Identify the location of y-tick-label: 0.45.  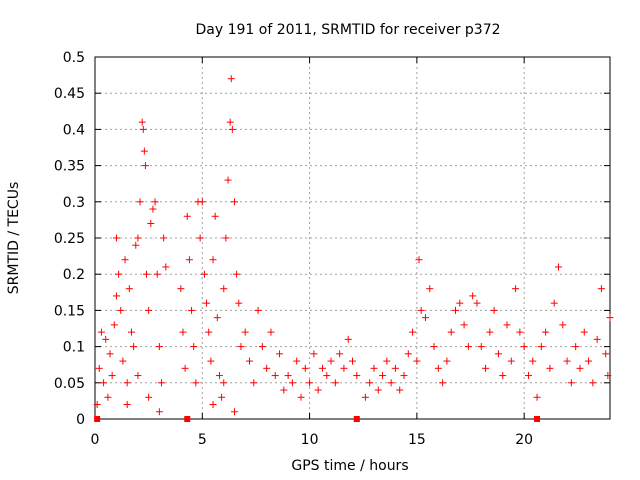
(69, 94).